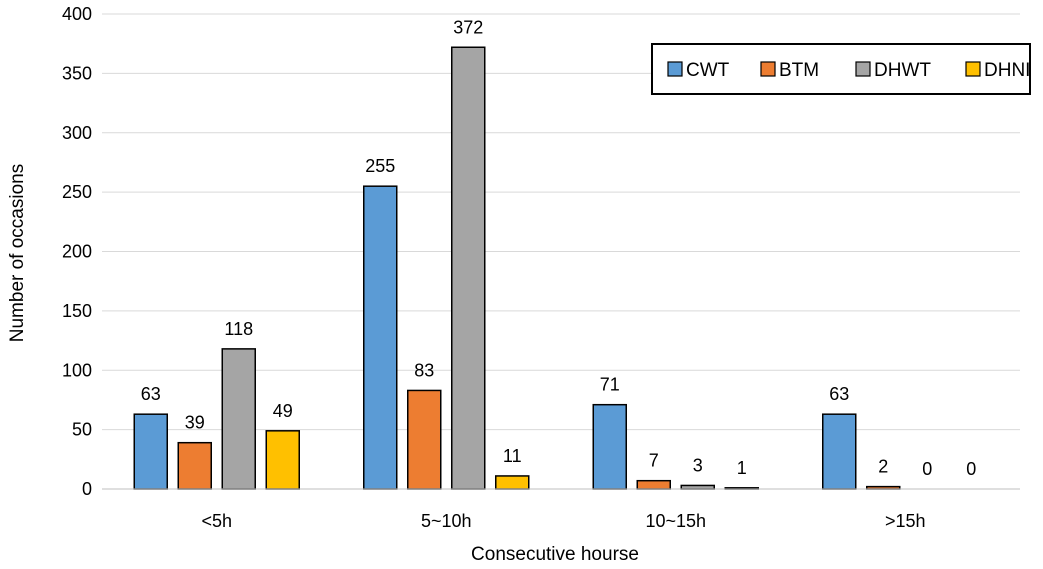 This screenshot has height=569, width=1043. I want to click on x-tick-label: >15h, so click(905, 521).